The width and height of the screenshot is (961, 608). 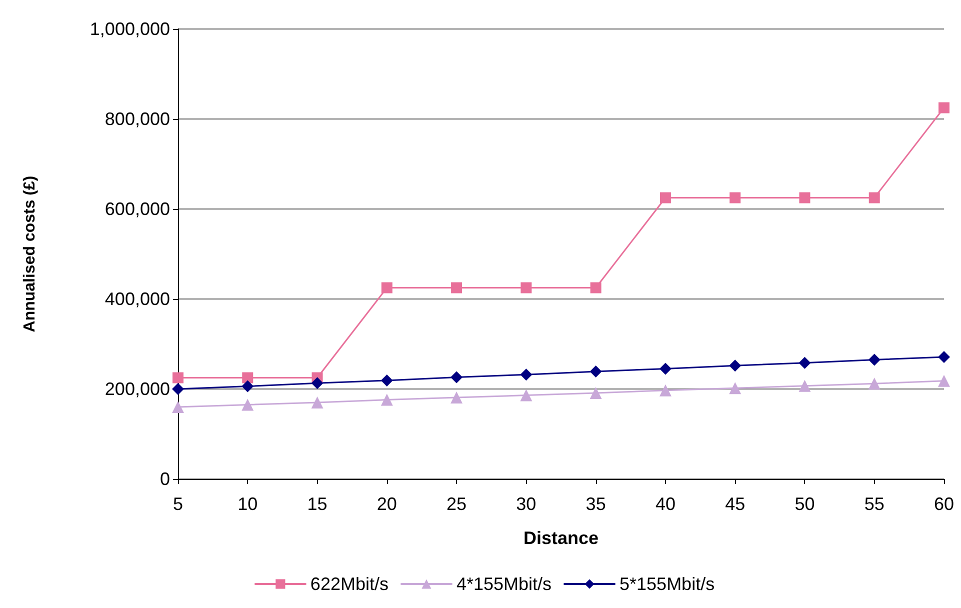 I want to click on legend-label: 622Mbit/s, so click(x=349, y=584).